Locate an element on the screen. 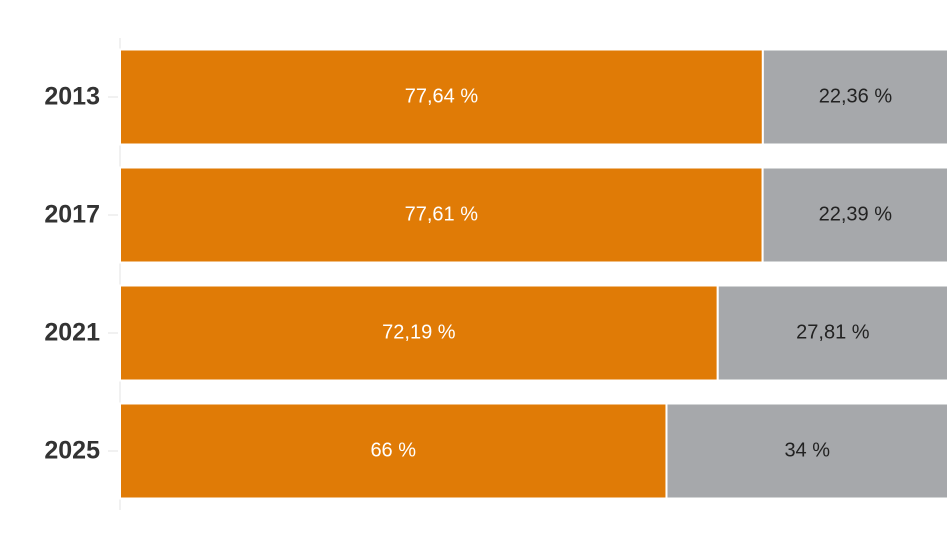 This screenshot has height=533, width=948. value-label: 72,19 % is located at coordinates (419, 332).